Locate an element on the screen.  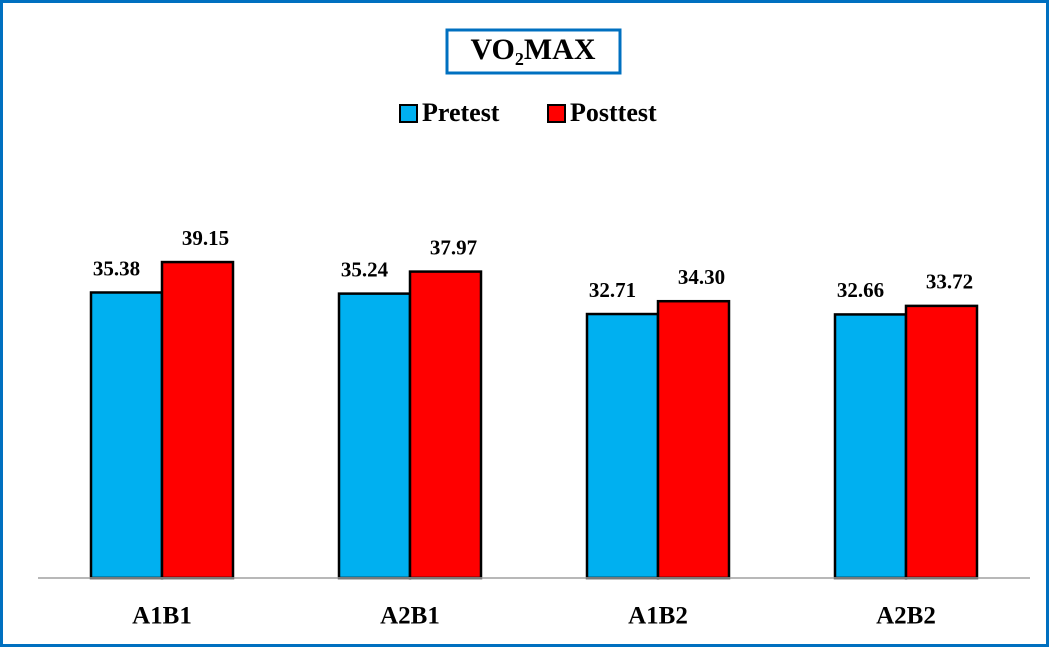
data-label: 34.30 is located at coordinates (701, 277).